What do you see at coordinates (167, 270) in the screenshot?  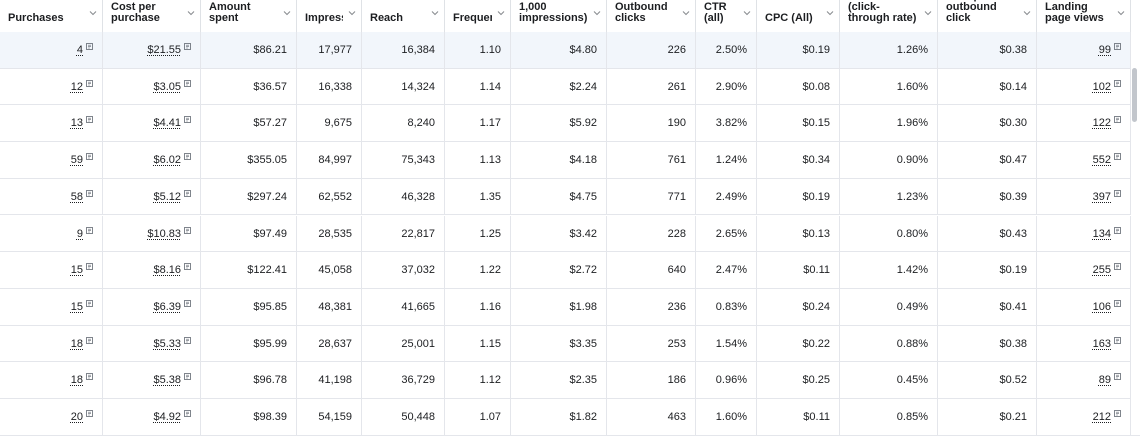 I see `metric-link: $8.16` at bounding box center [167, 270].